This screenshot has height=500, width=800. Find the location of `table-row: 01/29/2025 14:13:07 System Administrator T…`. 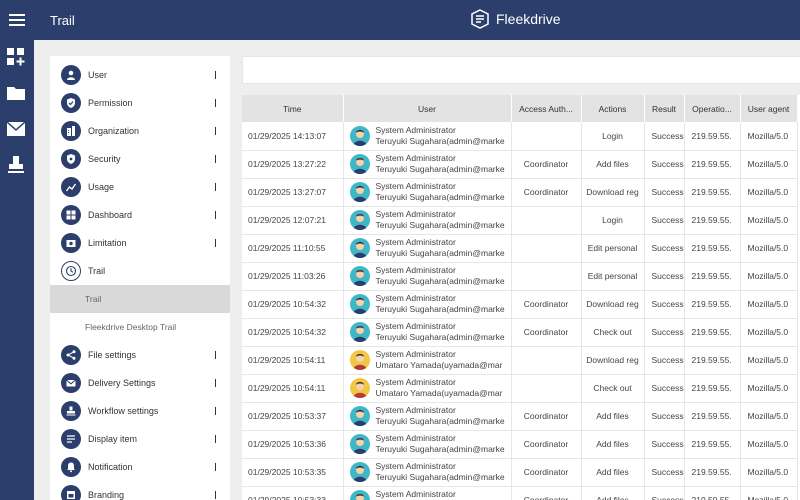

table-row: 01/29/2025 14:13:07 System Administrator T… is located at coordinates (520, 136).